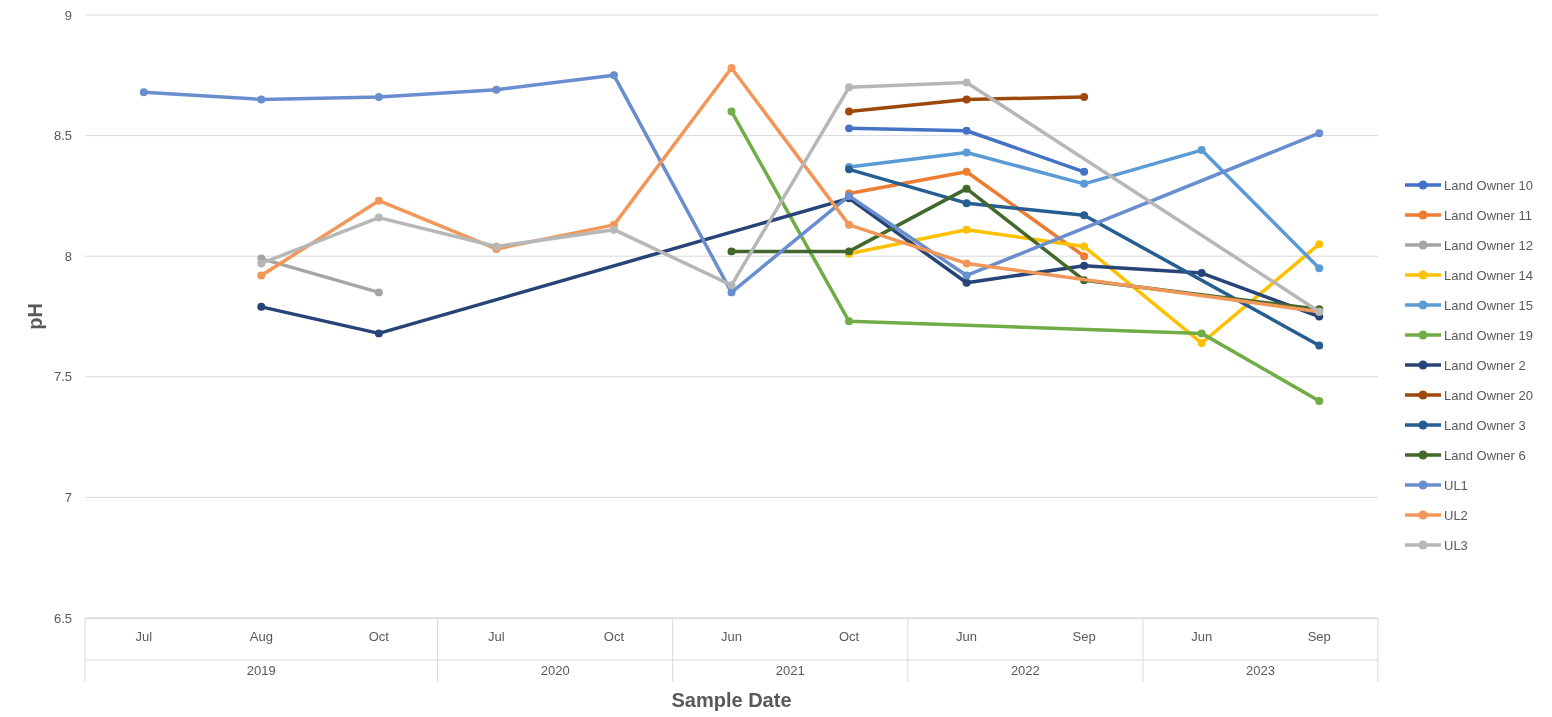  I want to click on legend-label: Land Owner 11, so click(1488, 215).